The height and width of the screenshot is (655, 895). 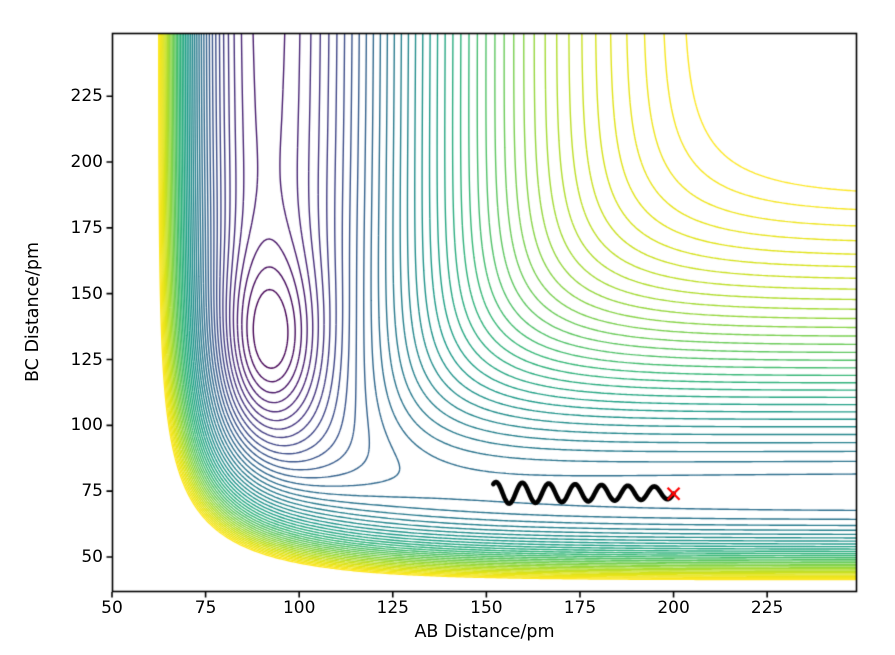 What do you see at coordinates (392, 608) in the screenshot?
I see `x-tick-label: 125` at bounding box center [392, 608].